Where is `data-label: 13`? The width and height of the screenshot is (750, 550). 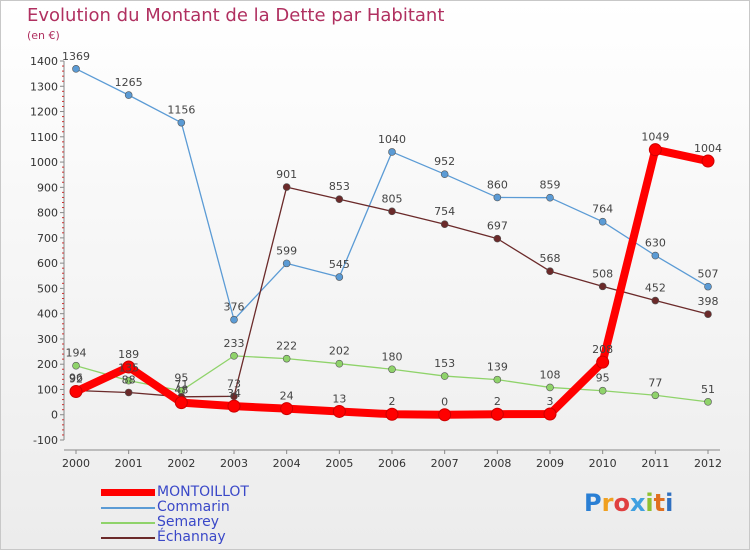 data-label: 13 is located at coordinates (339, 398).